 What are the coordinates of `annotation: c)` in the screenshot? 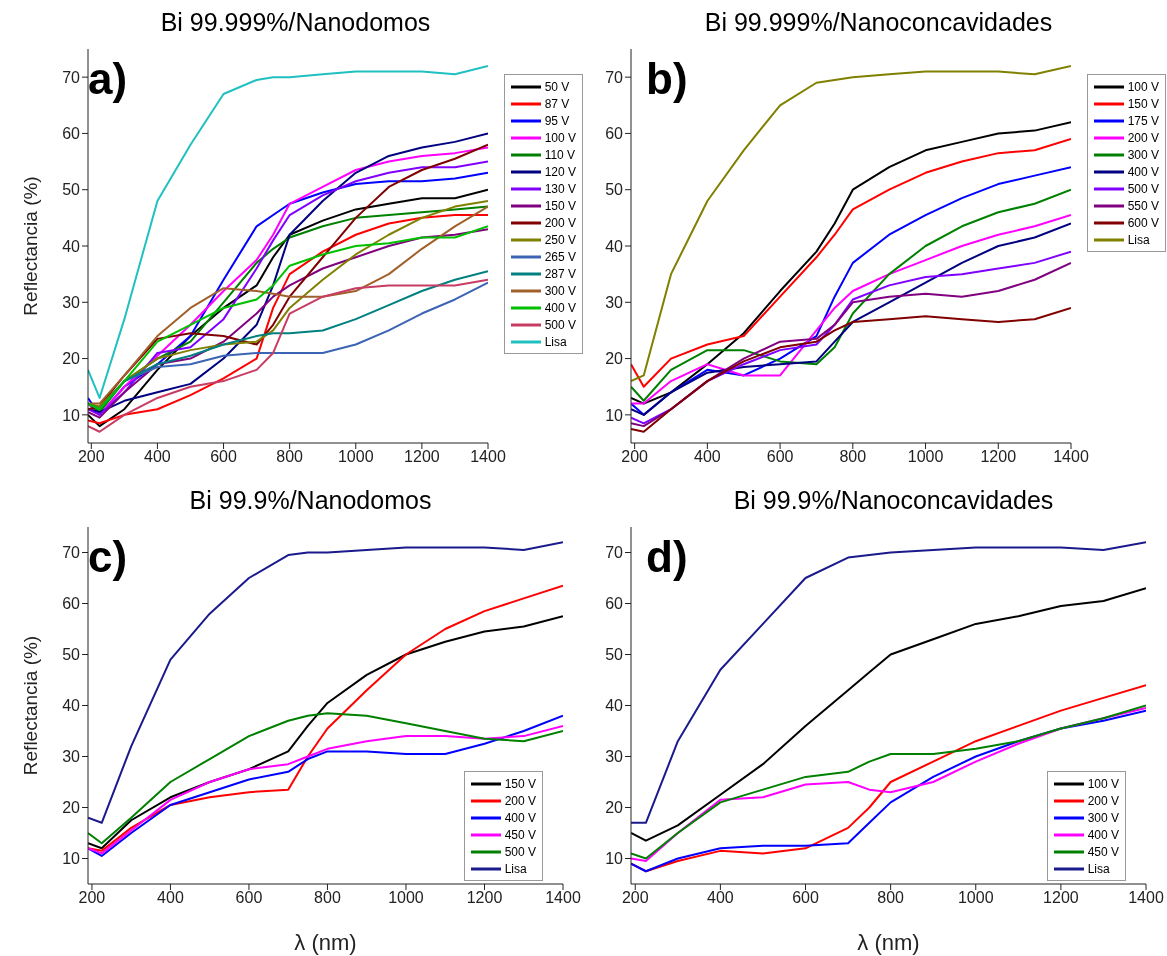 It's located at (108, 557).